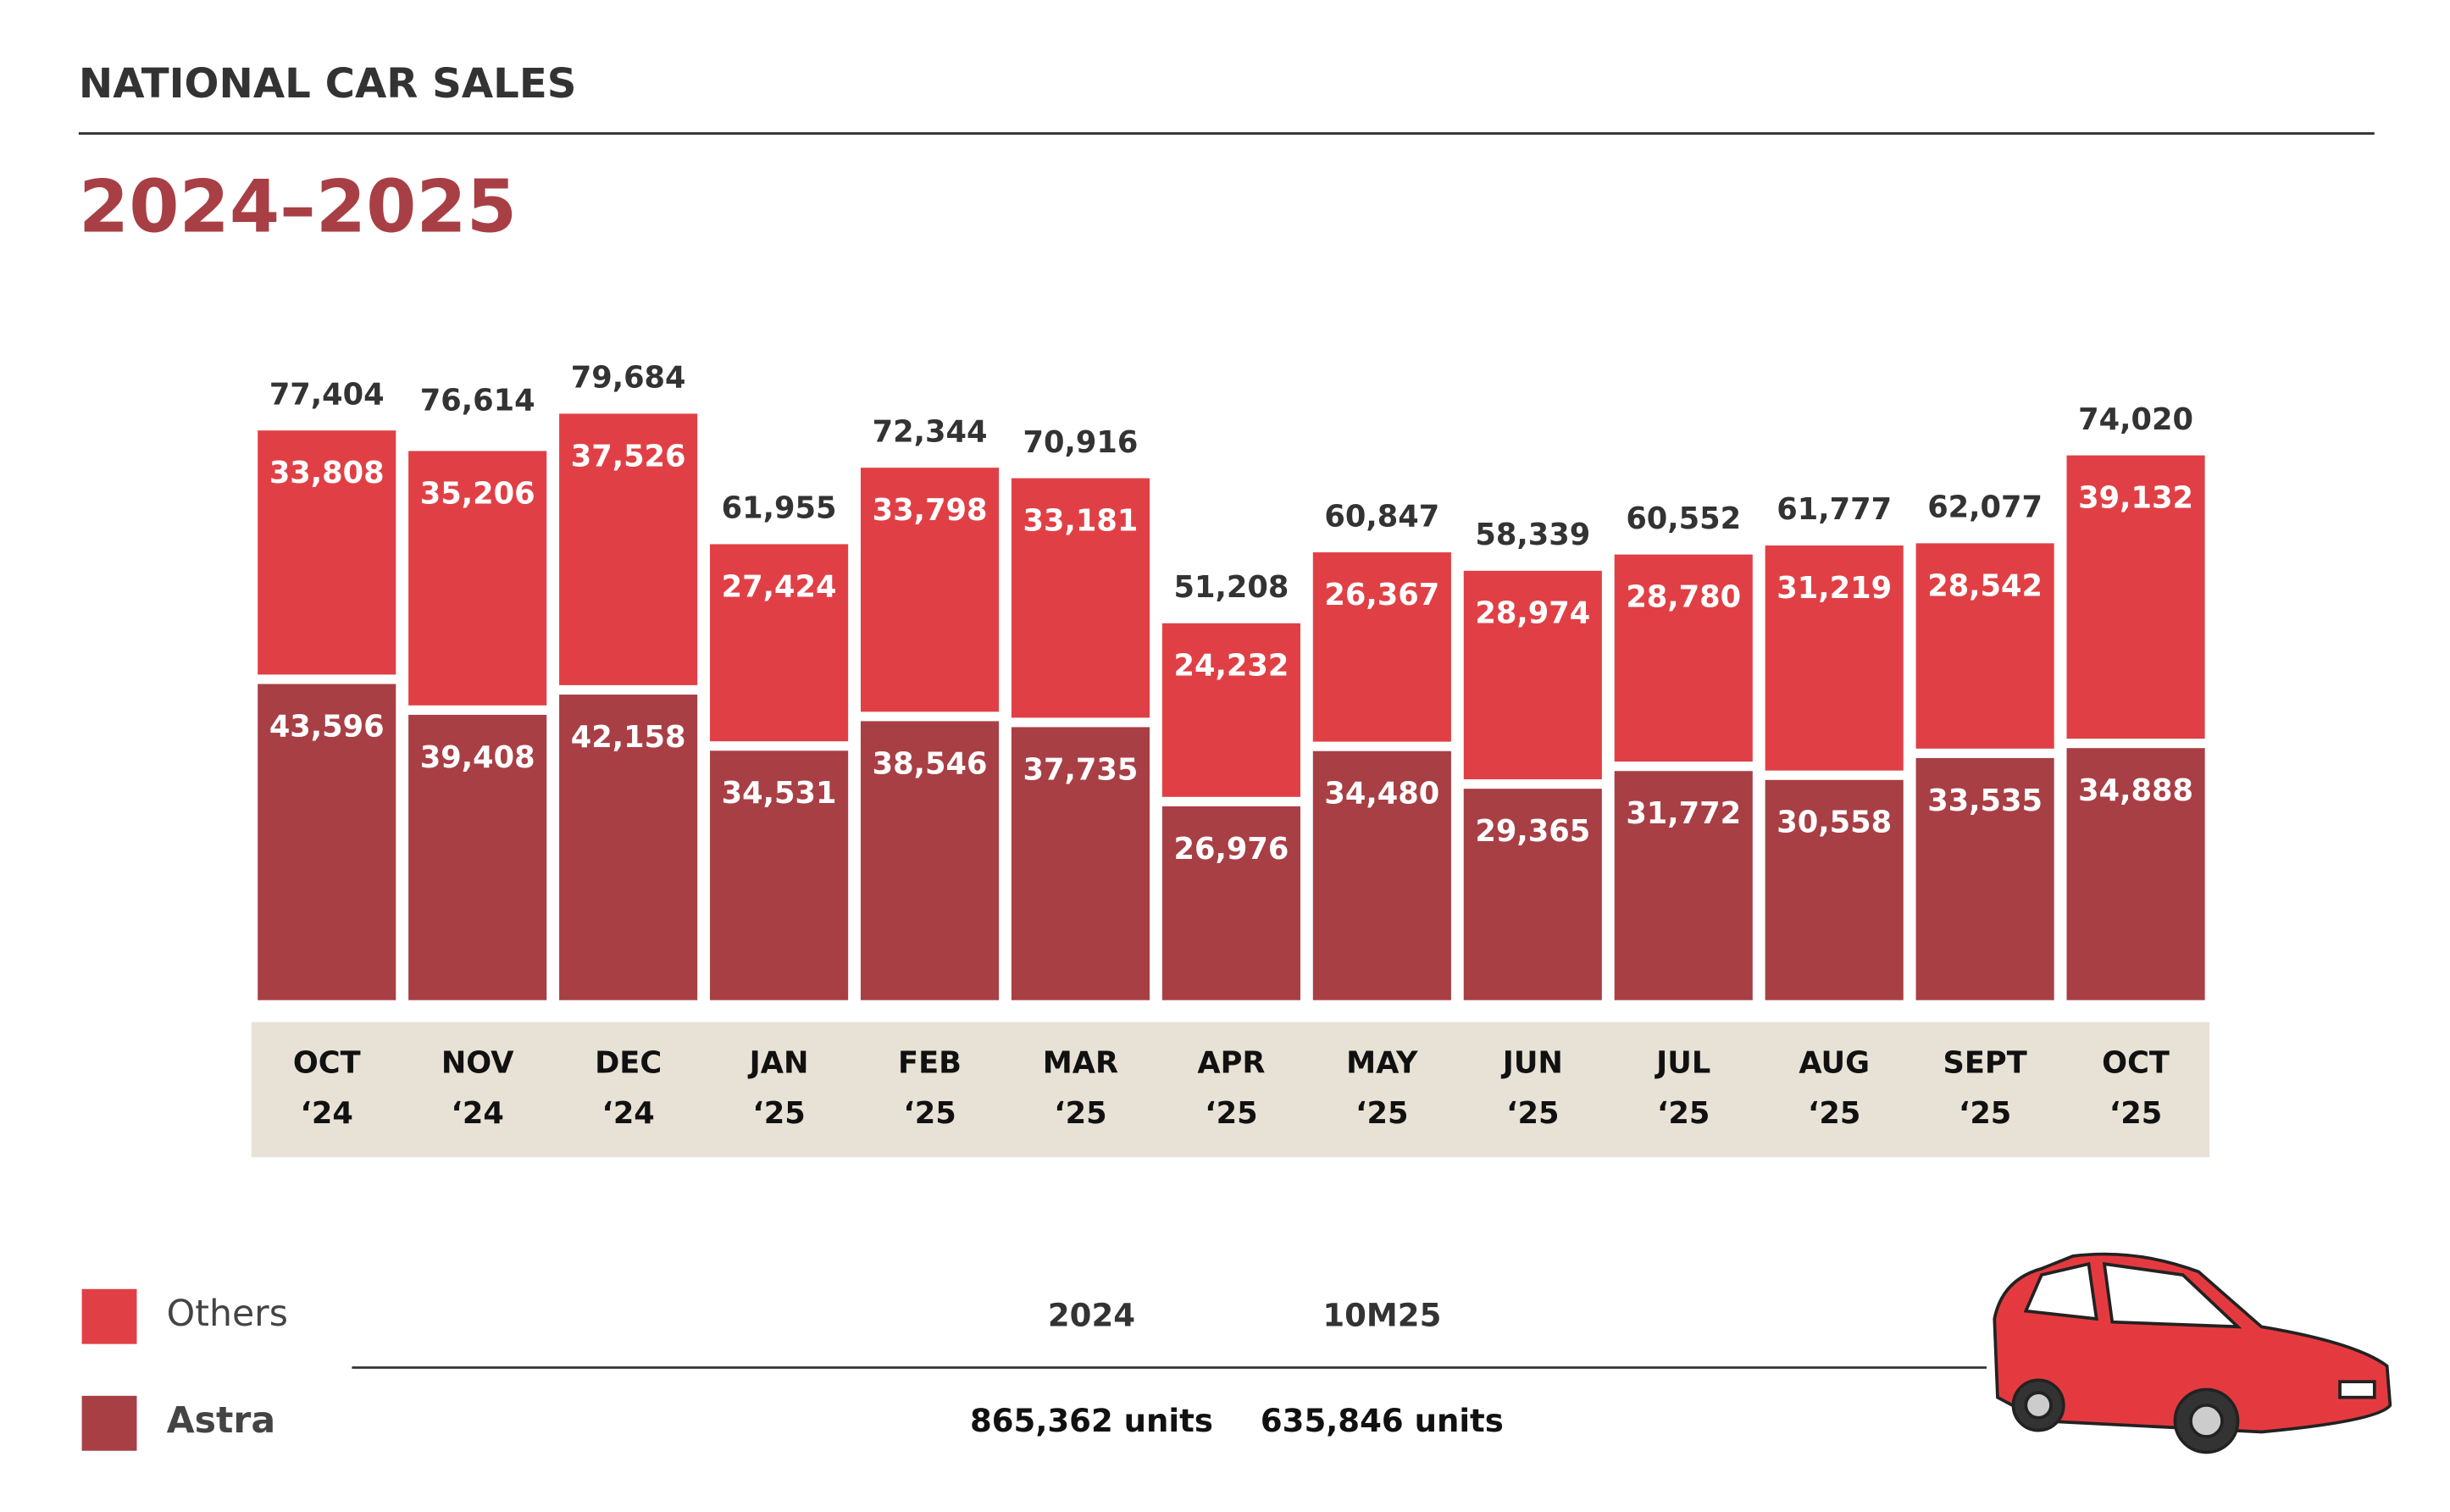  Describe the element at coordinates (778, 1063) in the screenshot. I see `x-tick-label: JAN` at that location.